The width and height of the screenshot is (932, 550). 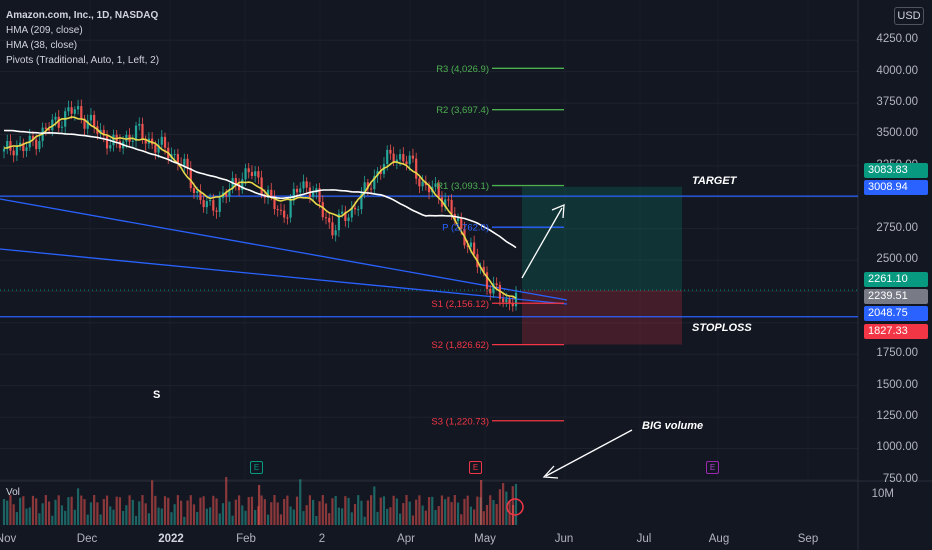 I want to click on price-label-3008: 3008.94, so click(x=896, y=187).